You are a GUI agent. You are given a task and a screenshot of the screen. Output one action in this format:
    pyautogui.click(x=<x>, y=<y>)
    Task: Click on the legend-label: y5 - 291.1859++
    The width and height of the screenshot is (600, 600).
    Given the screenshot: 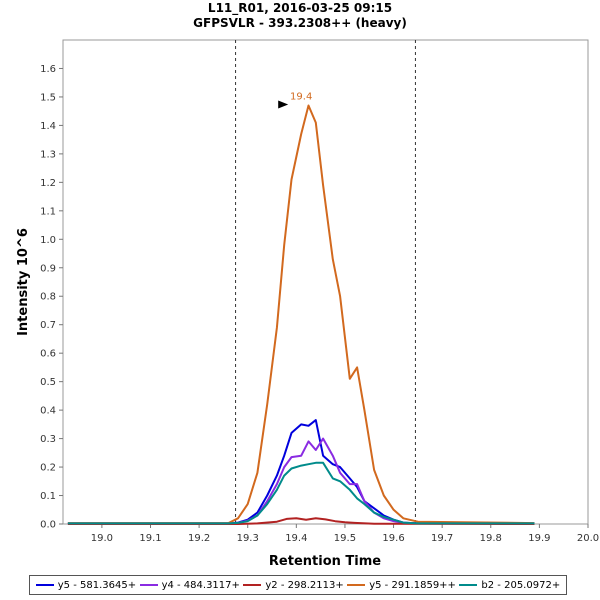 What is the action you would take?
    pyautogui.click(x=412, y=585)
    